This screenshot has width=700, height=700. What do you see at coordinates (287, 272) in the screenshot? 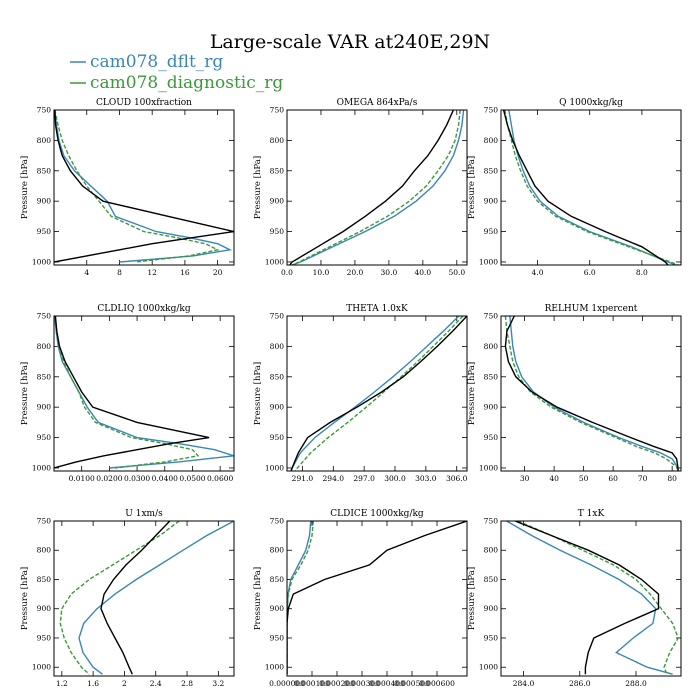
I see `x-tick-label: 0.0` at bounding box center [287, 272].